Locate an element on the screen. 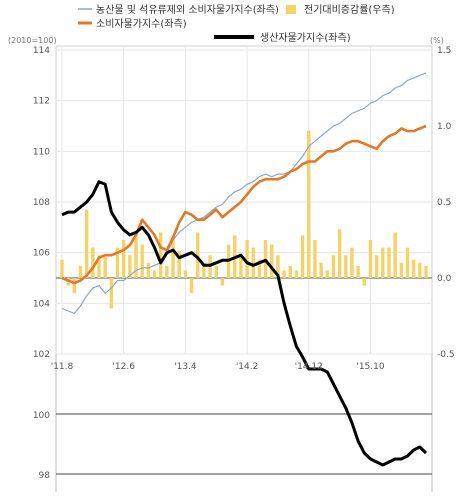 The height and width of the screenshot is (504, 464). right-tick-label: -0.5 is located at coordinates (446, 355).